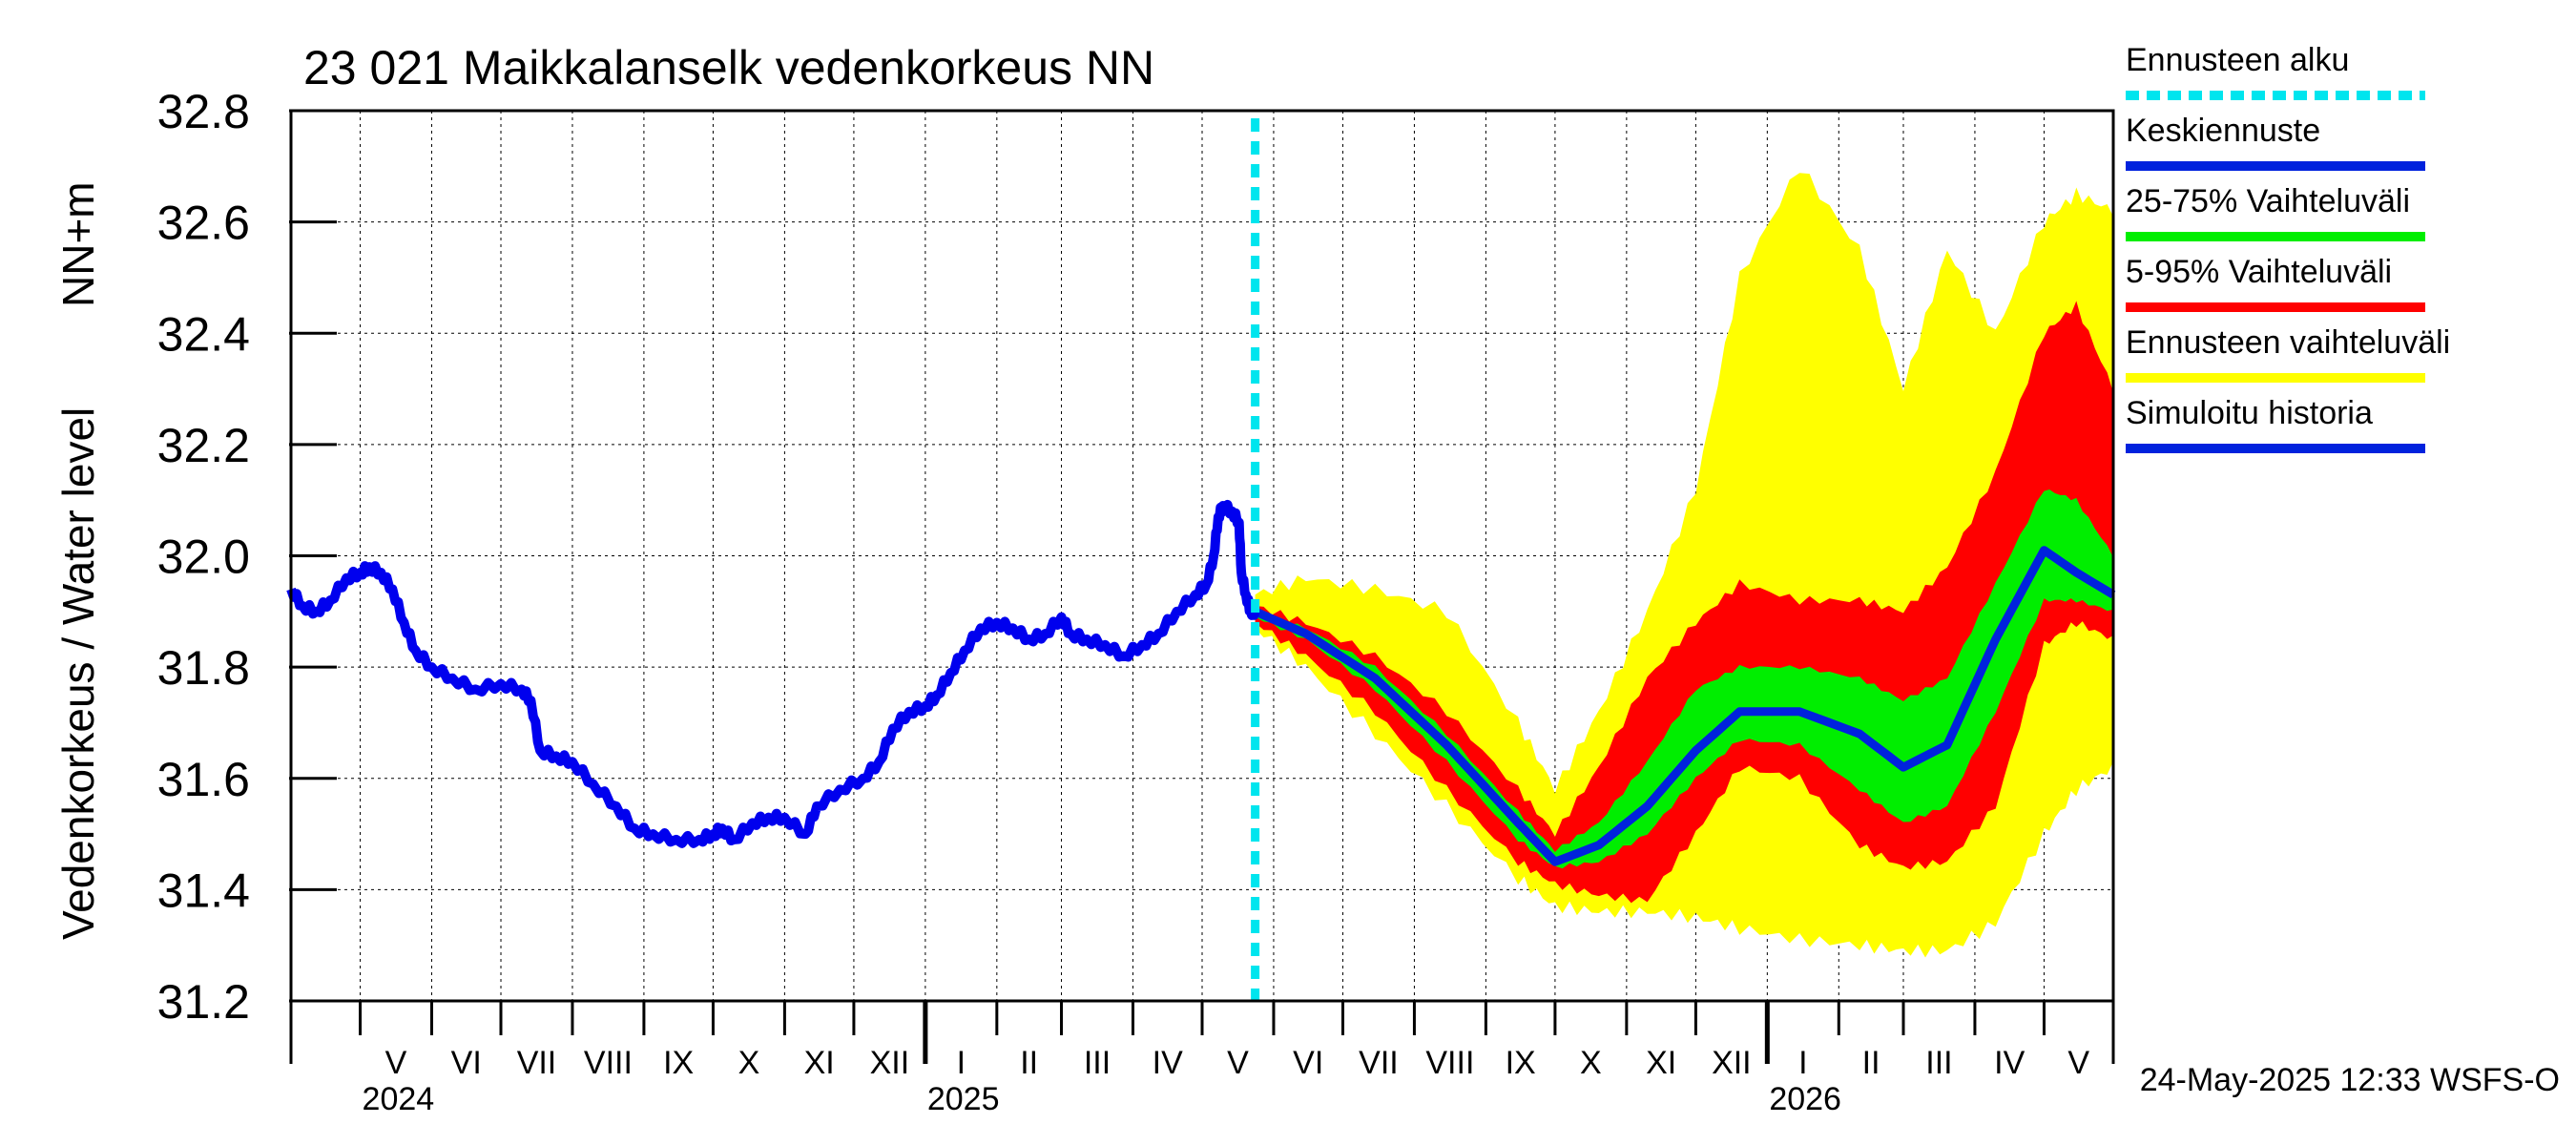 The height and width of the screenshot is (1145, 2576). I want to click on legend-label: Ennusteen vaihteluväli, so click(2288, 342).